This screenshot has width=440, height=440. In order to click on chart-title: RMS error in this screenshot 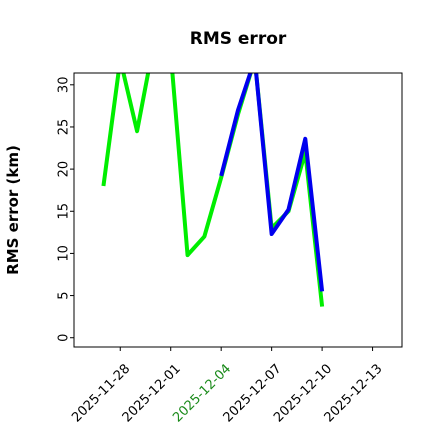, I will do `click(238, 39)`.